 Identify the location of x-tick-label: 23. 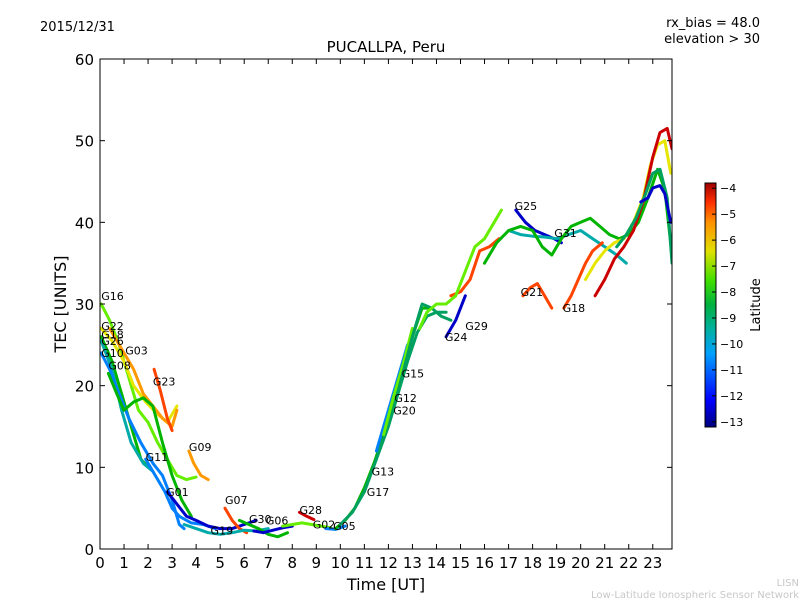
(652, 563).